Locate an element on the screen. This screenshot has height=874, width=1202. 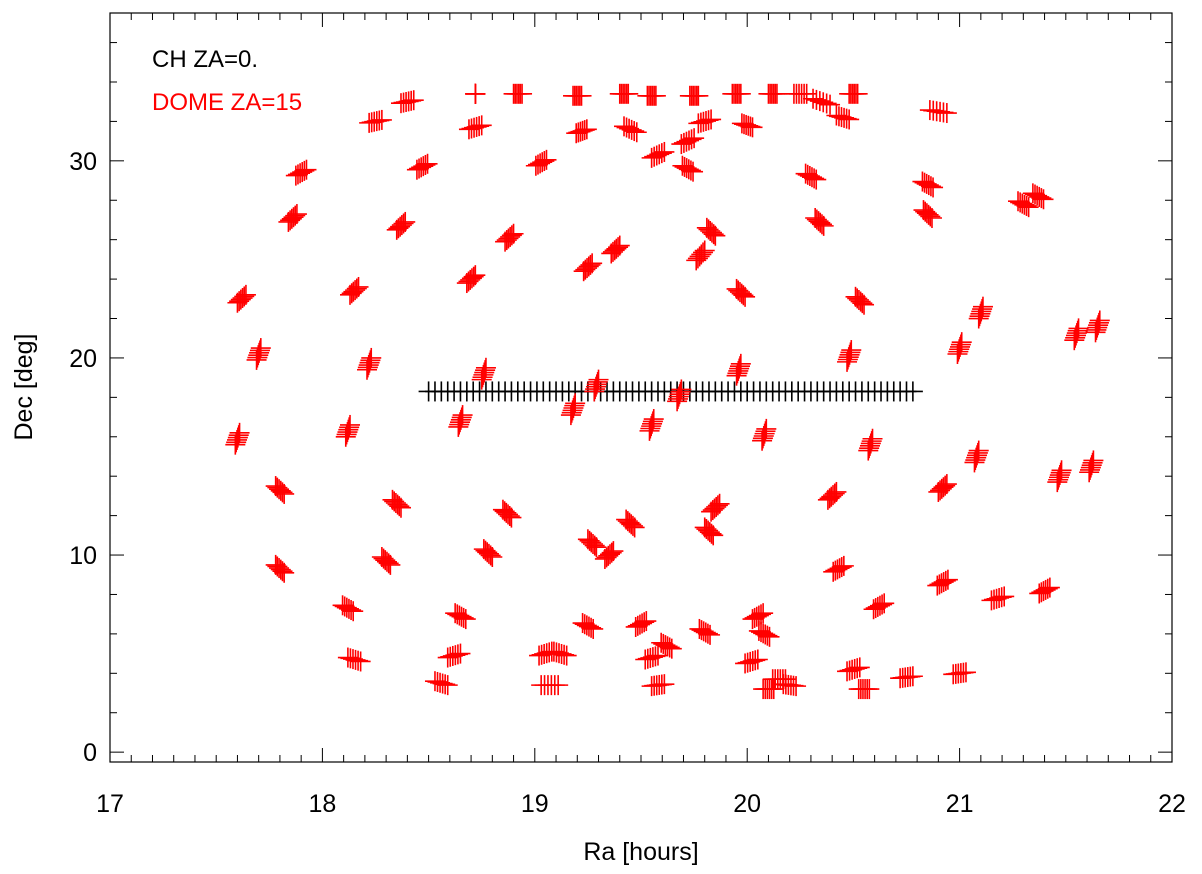
legend-entry-dome: DOME ZA=15 is located at coordinates (227, 102).